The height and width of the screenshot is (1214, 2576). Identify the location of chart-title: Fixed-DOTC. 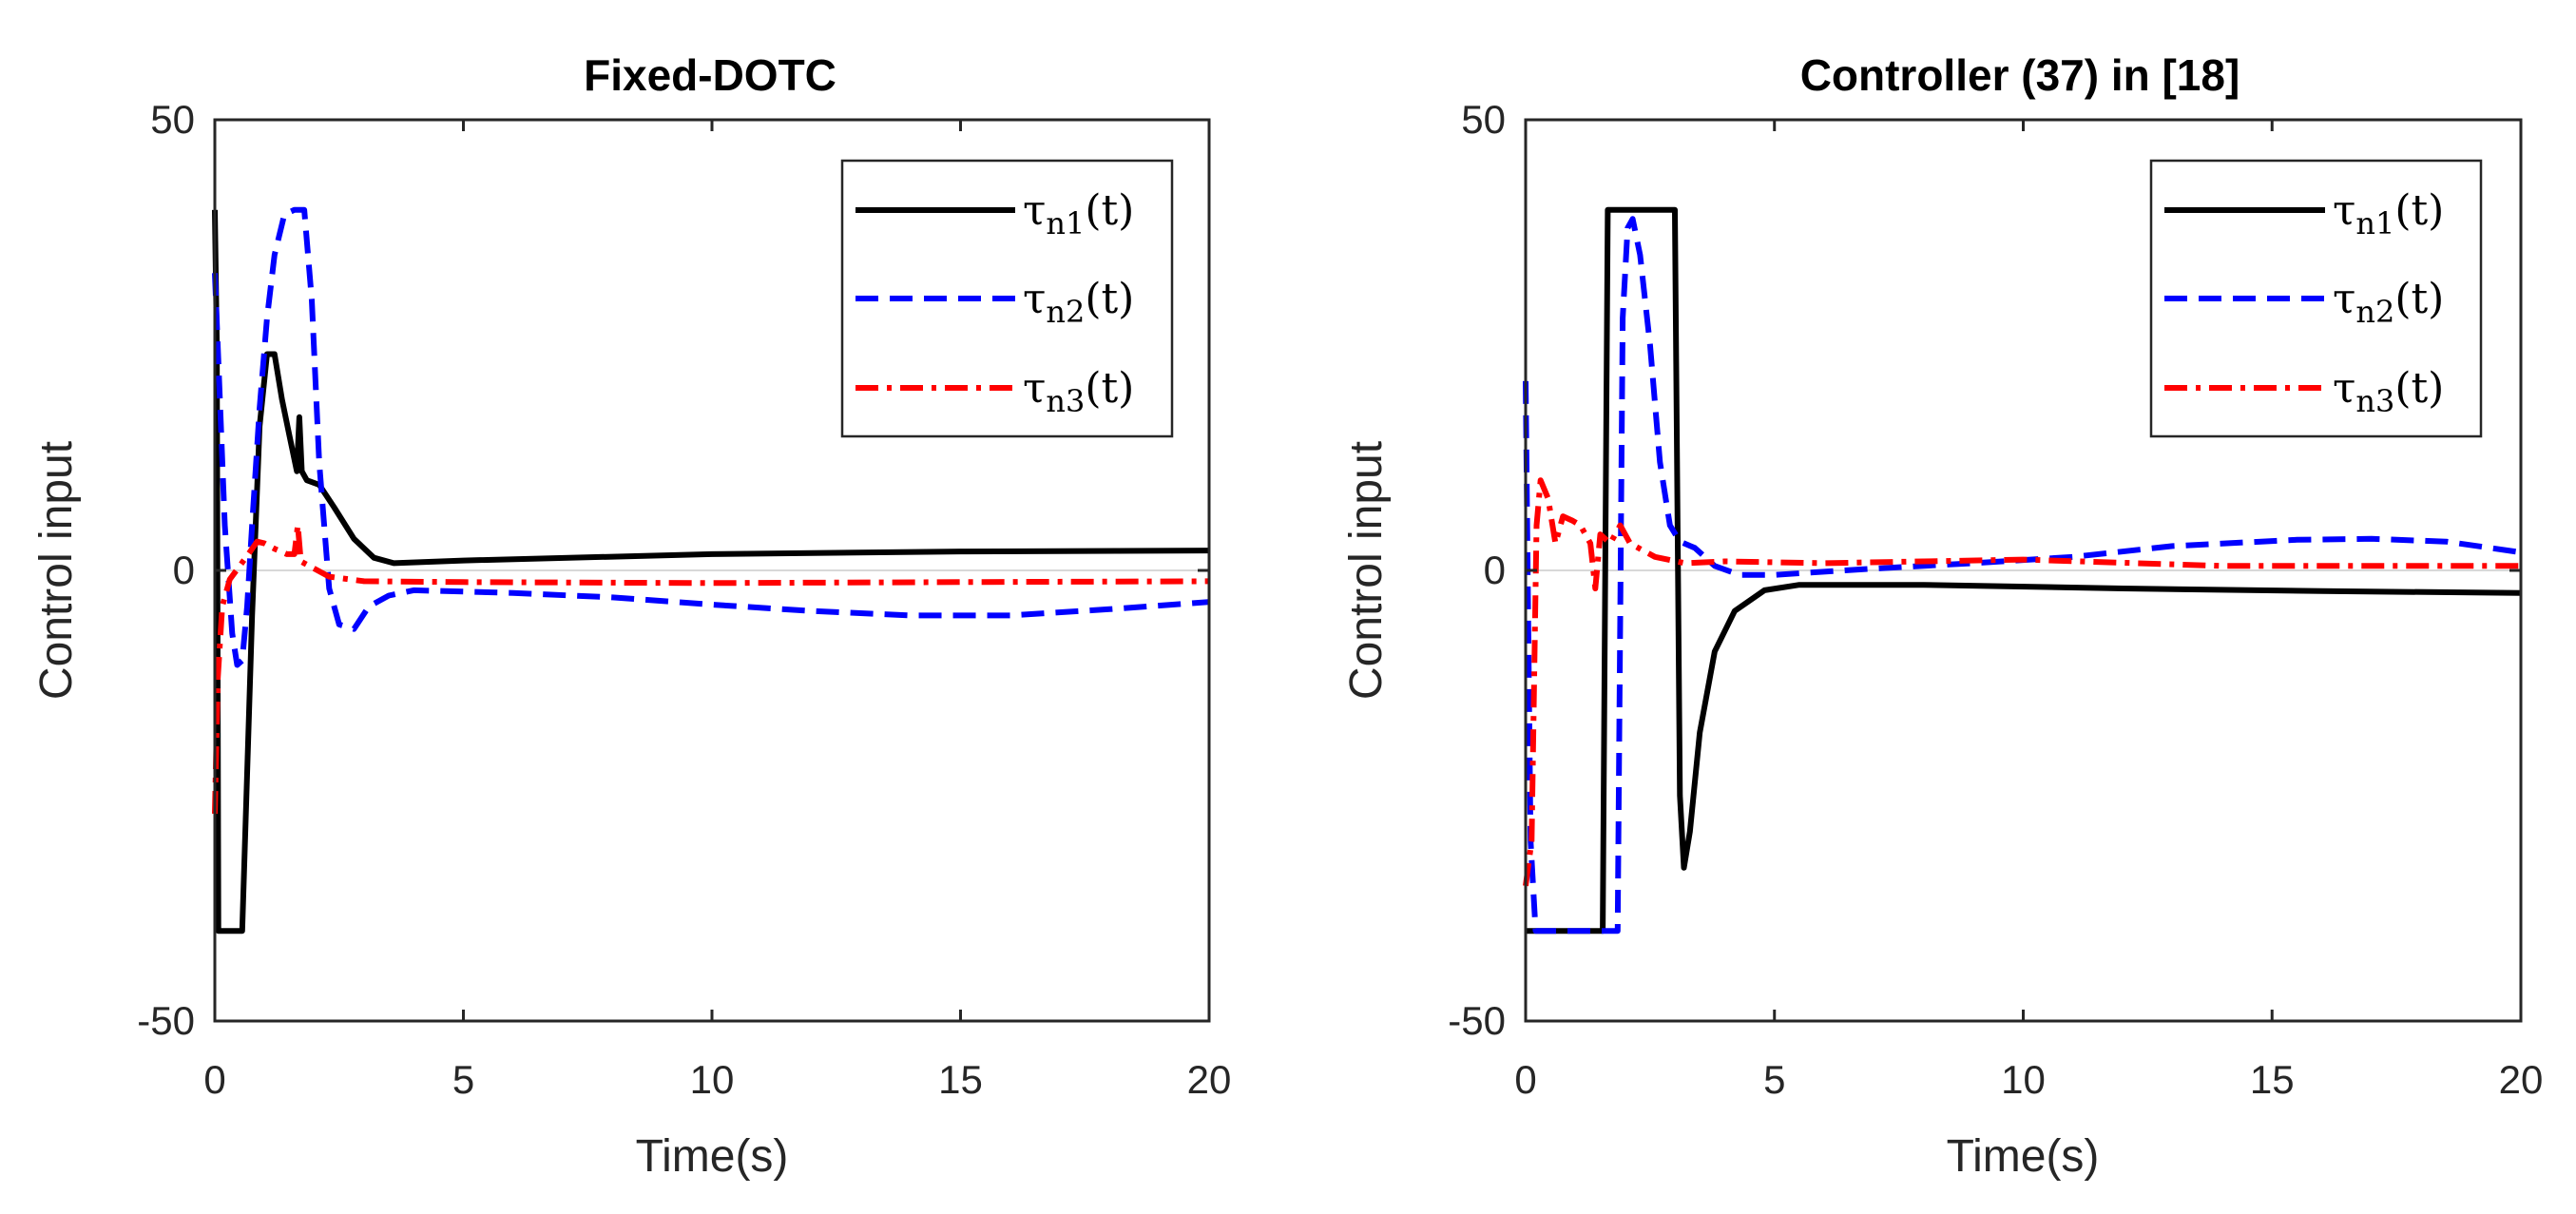
(710, 75).